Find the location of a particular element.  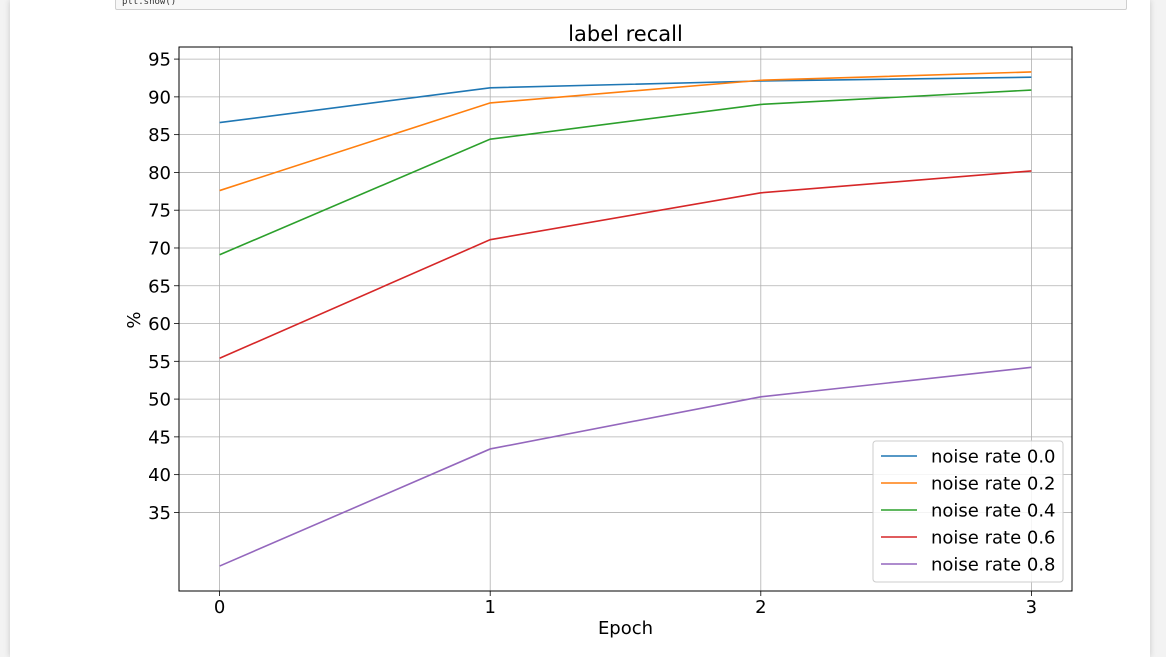

x-tick-label: 2 is located at coordinates (760, 607).